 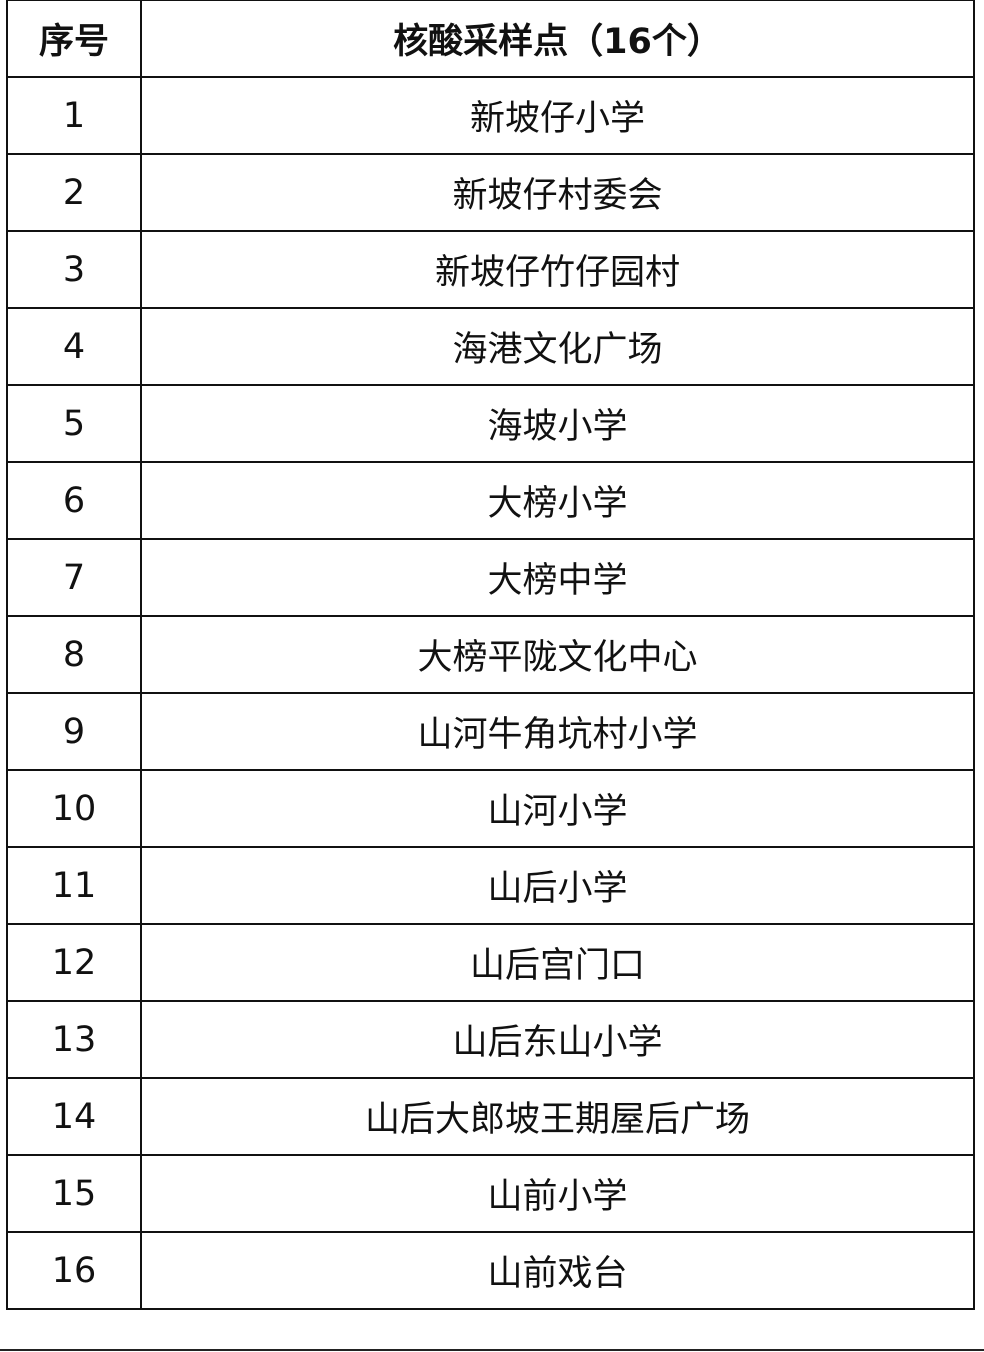 I want to click on row-site-name: 大榜中学, so click(x=557, y=577).